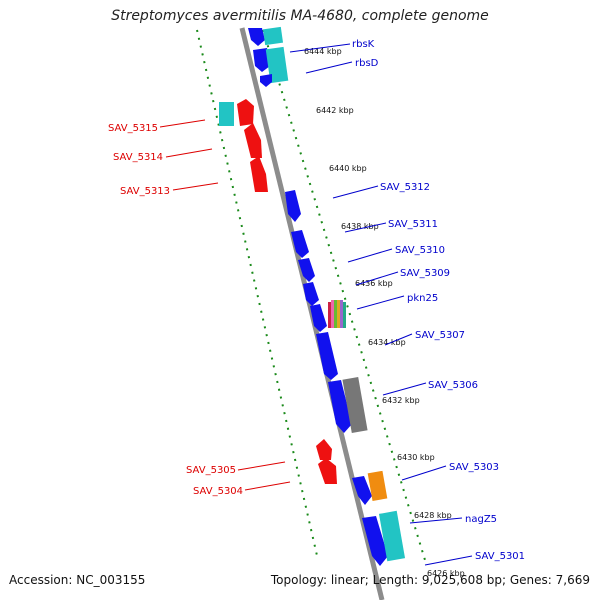  I want to click on gene-label-SAV_5303: SAV_5303, so click(474, 467).